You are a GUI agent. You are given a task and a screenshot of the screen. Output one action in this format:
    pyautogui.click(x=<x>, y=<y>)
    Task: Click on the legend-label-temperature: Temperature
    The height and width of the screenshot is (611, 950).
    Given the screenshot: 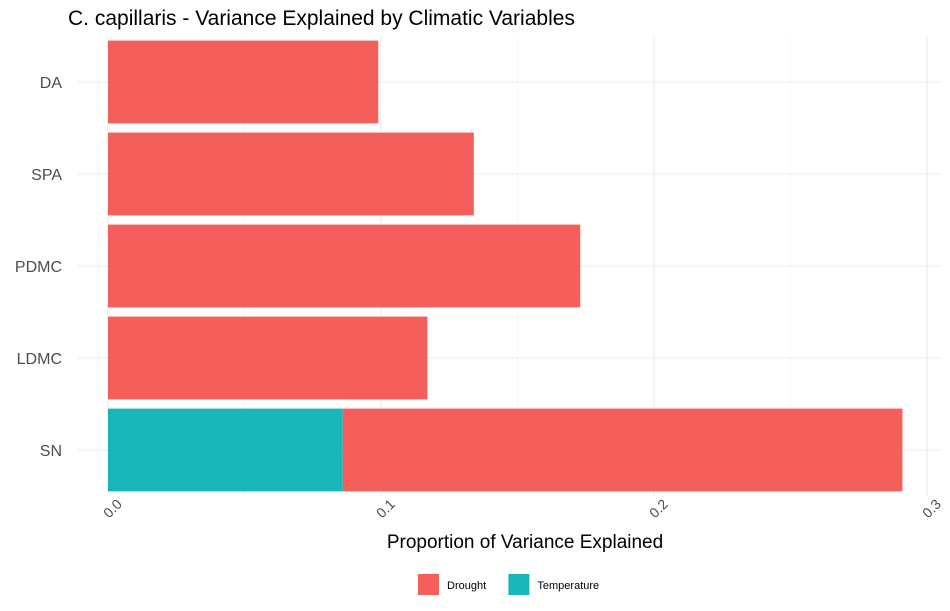 What is the action you would take?
    pyautogui.click(x=568, y=586)
    